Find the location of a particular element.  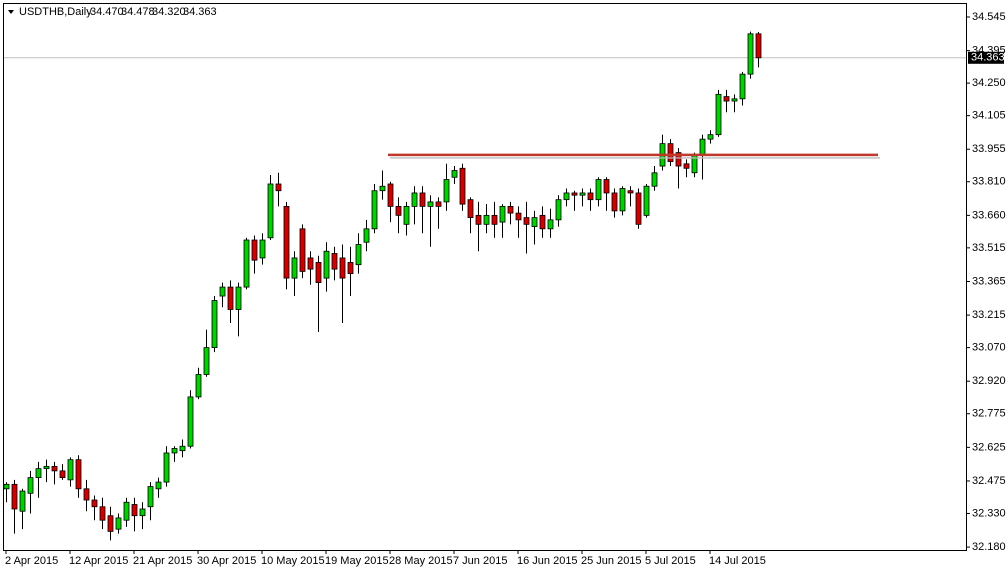

x-tick-label: 10 May 2015 is located at coordinates (293, 561).